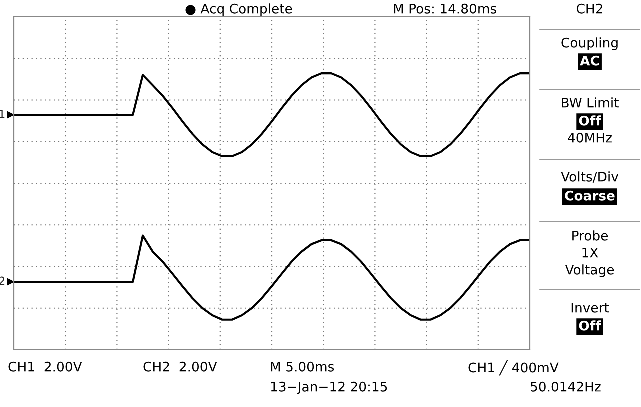  I want to click on legend-label: 1, so click(2, 114).